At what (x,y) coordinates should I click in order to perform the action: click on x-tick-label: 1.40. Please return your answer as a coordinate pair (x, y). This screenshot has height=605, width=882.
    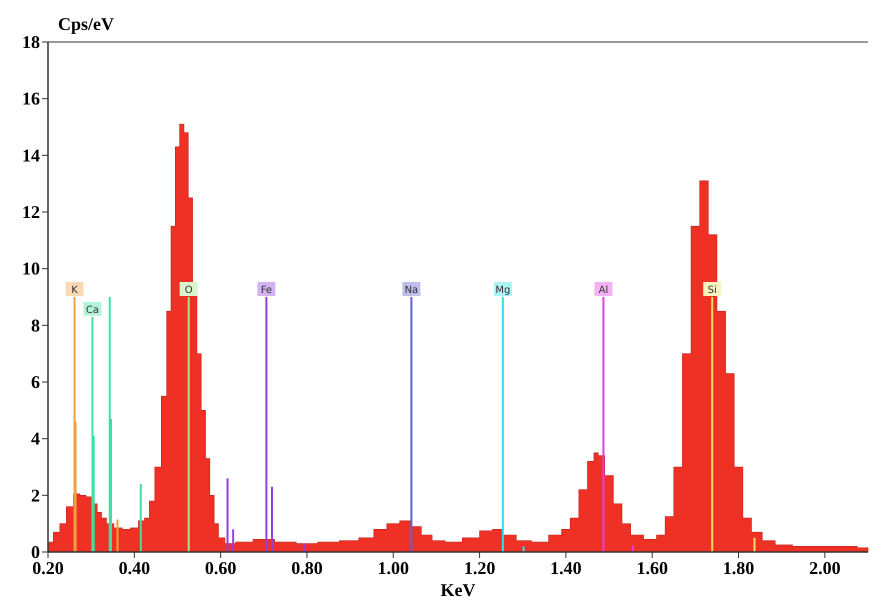
    Looking at the image, I should click on (566, 568).